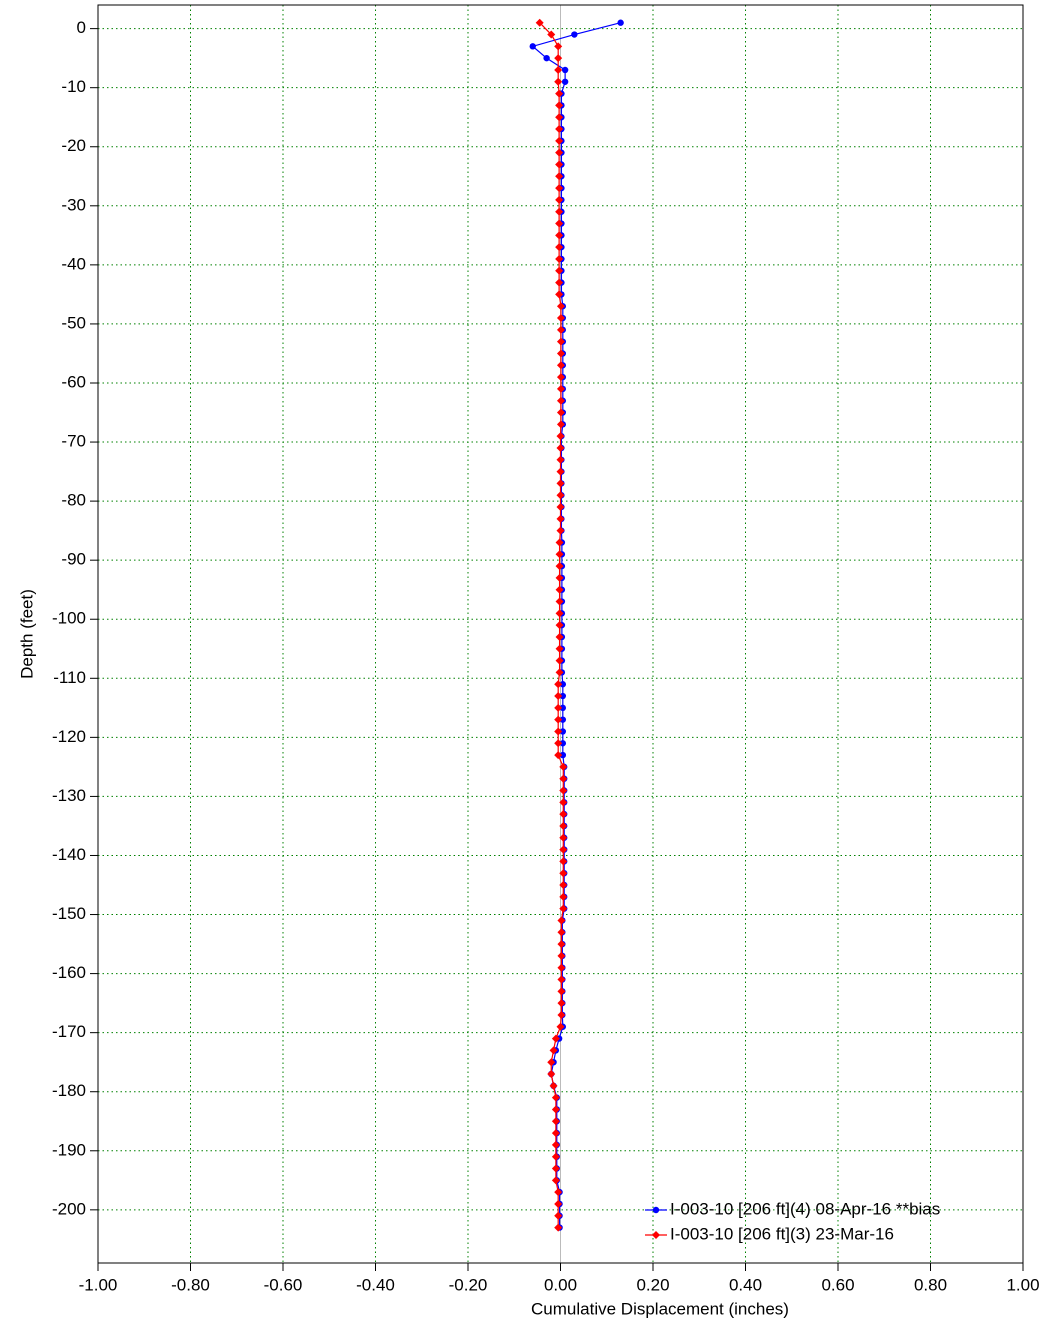  What do you see at coordinates (73, 322) in the screenshot?
I see `y-tick-label: -50` at bounding box center [73, 322].